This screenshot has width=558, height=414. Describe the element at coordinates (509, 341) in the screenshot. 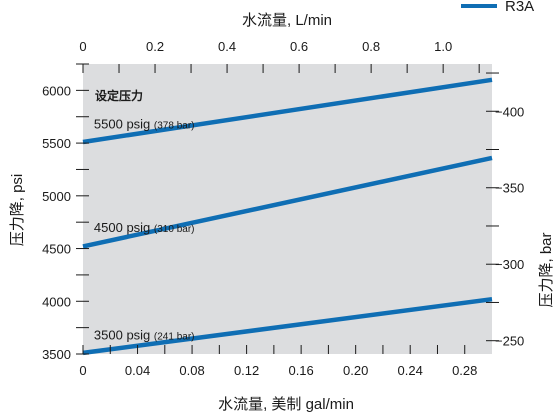

I see `right-axis-tick-label: −250` at that location.